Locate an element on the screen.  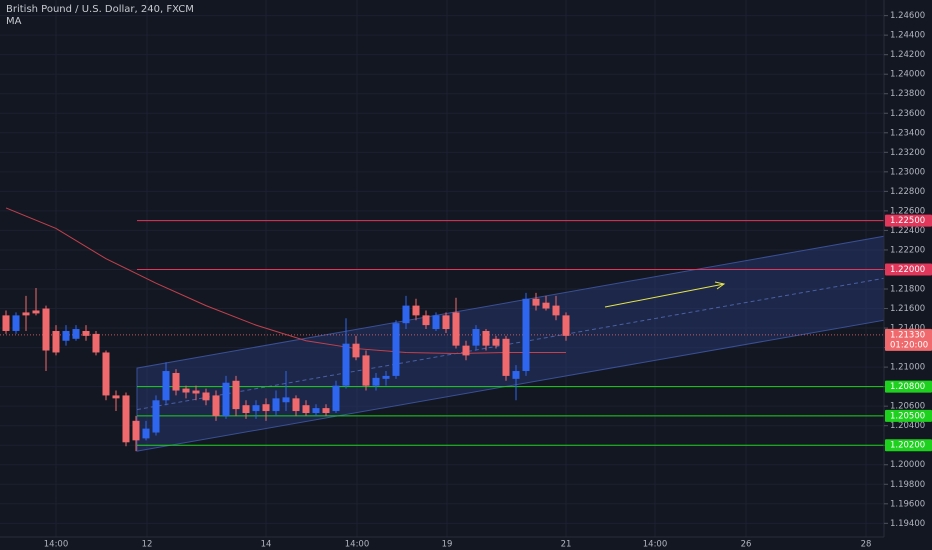
y-tick-label: 1.22200 is located at coordinates (907, 250).